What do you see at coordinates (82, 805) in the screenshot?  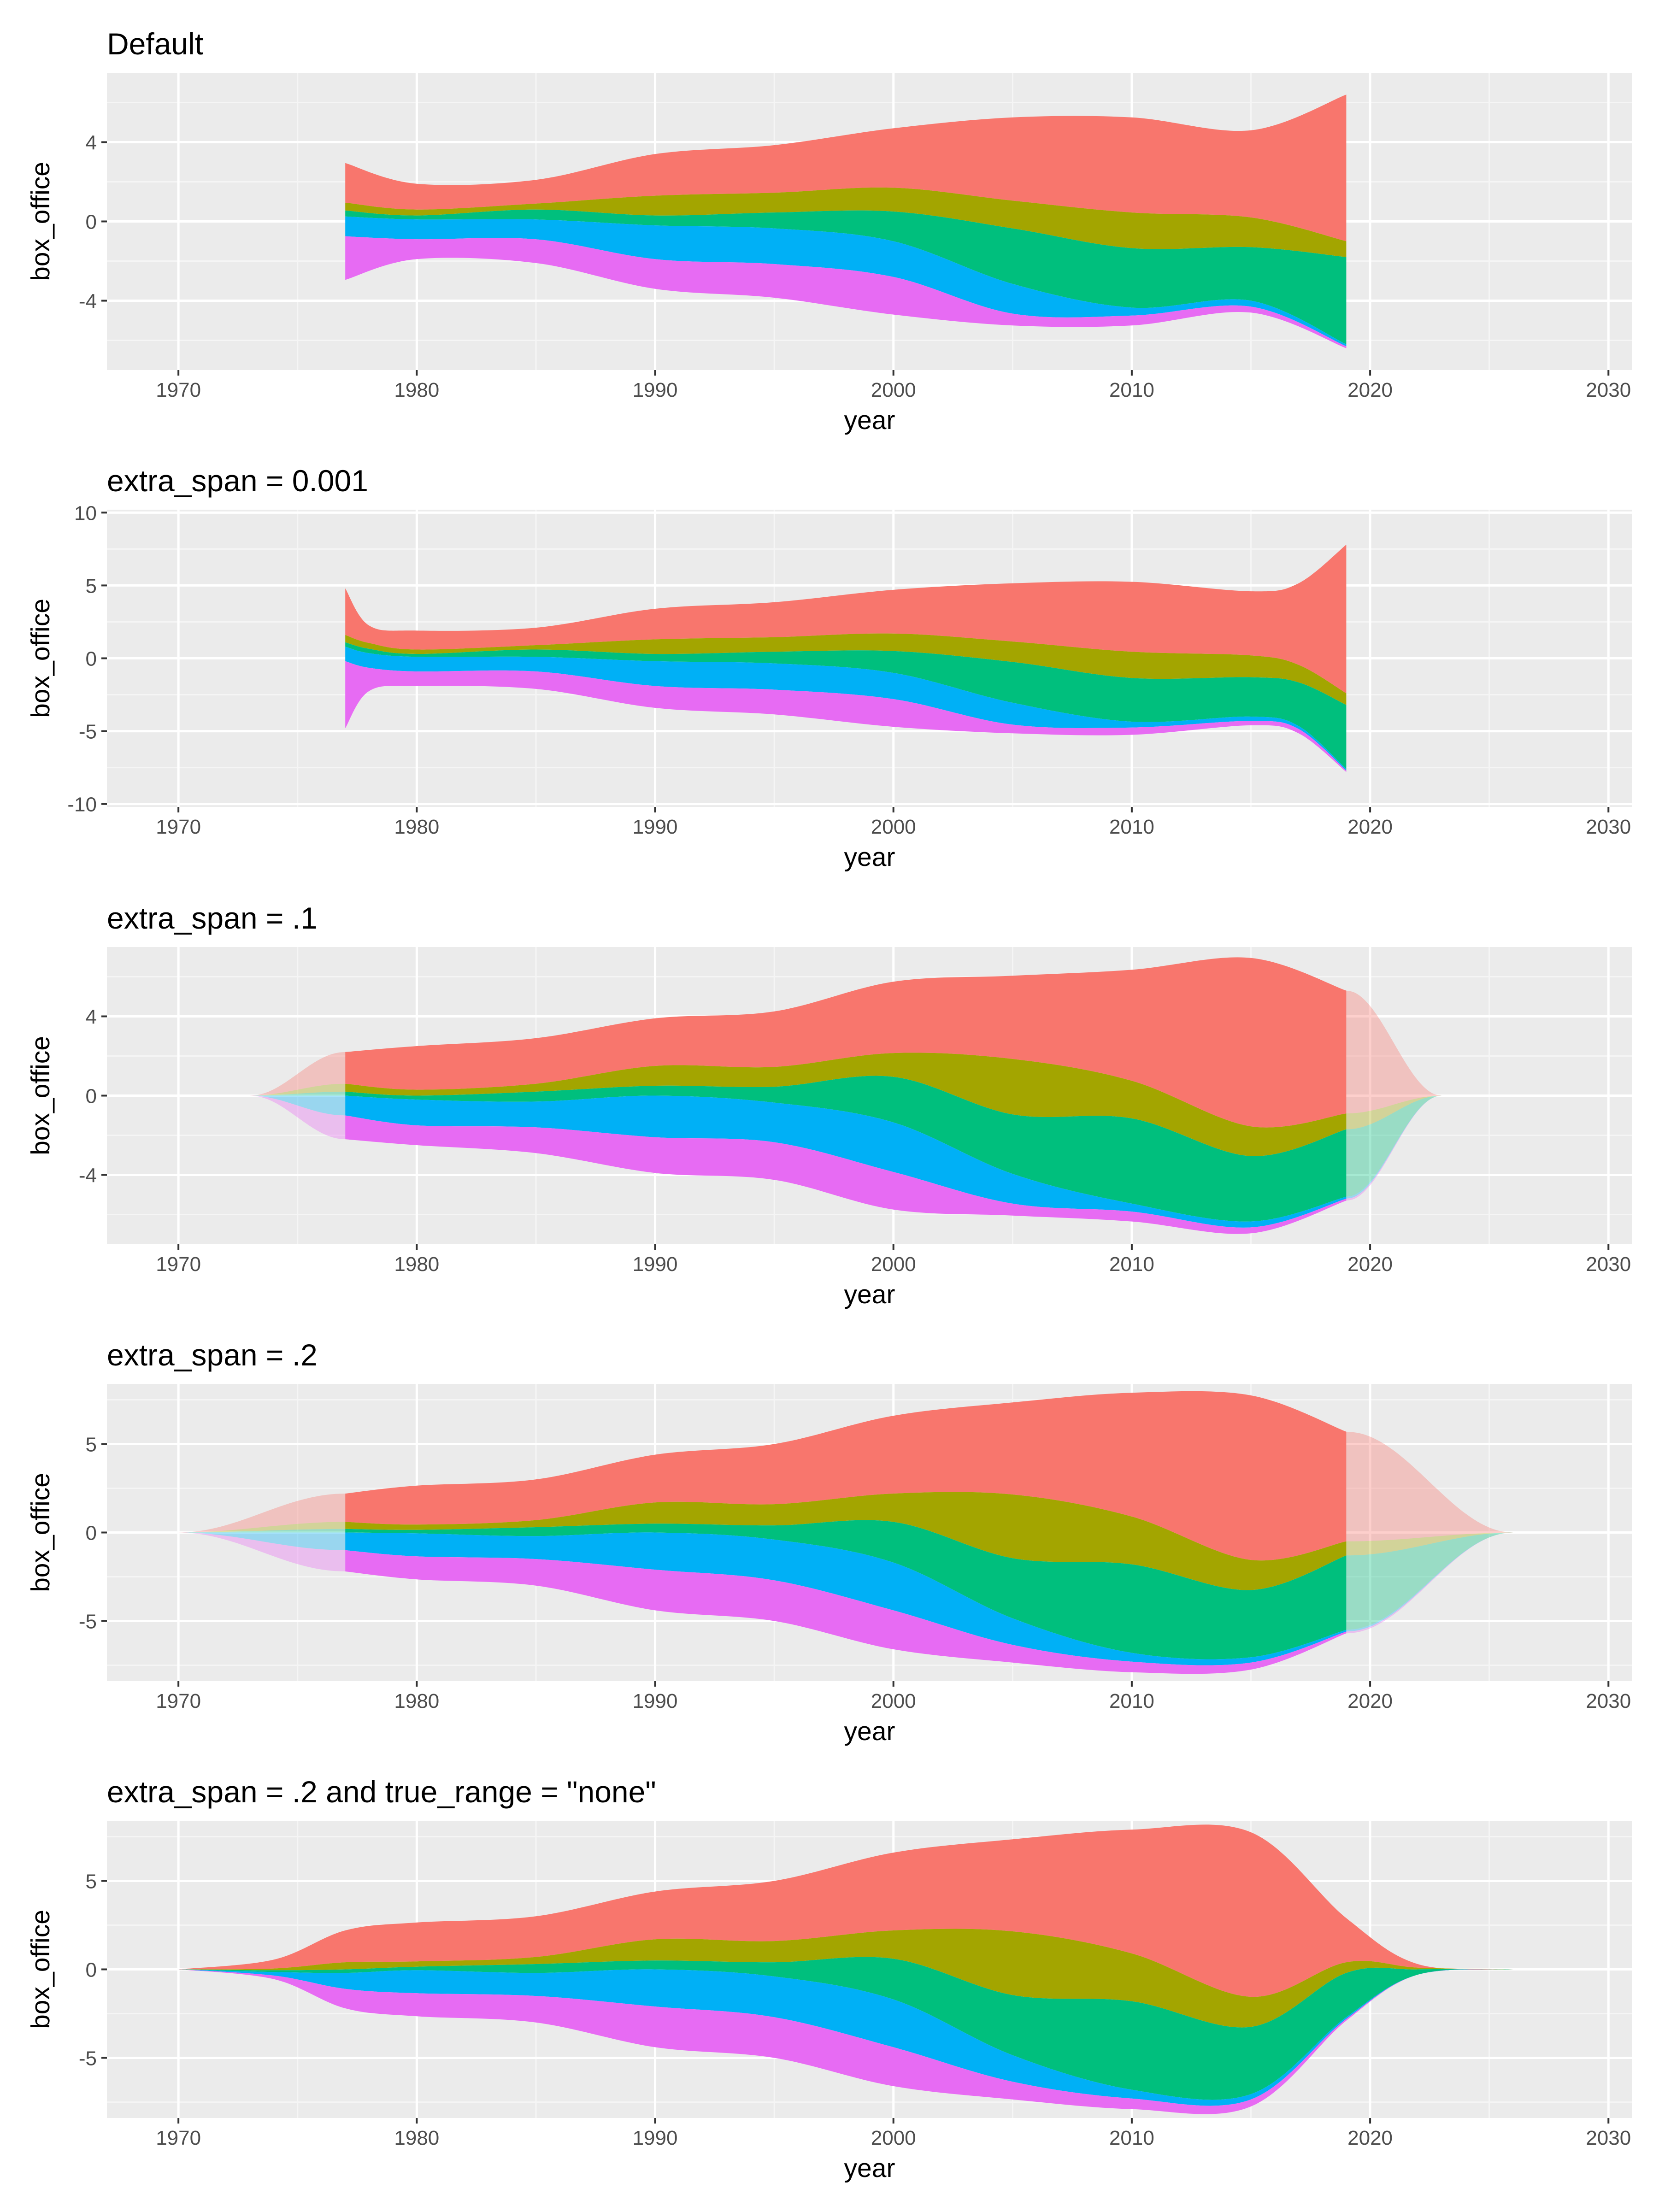 I see `y-tick-label: -10` at bounding box center [82, 805].